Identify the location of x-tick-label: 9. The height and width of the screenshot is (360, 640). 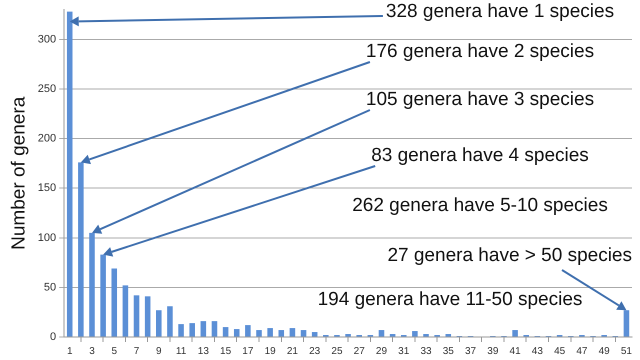
(159, 351).